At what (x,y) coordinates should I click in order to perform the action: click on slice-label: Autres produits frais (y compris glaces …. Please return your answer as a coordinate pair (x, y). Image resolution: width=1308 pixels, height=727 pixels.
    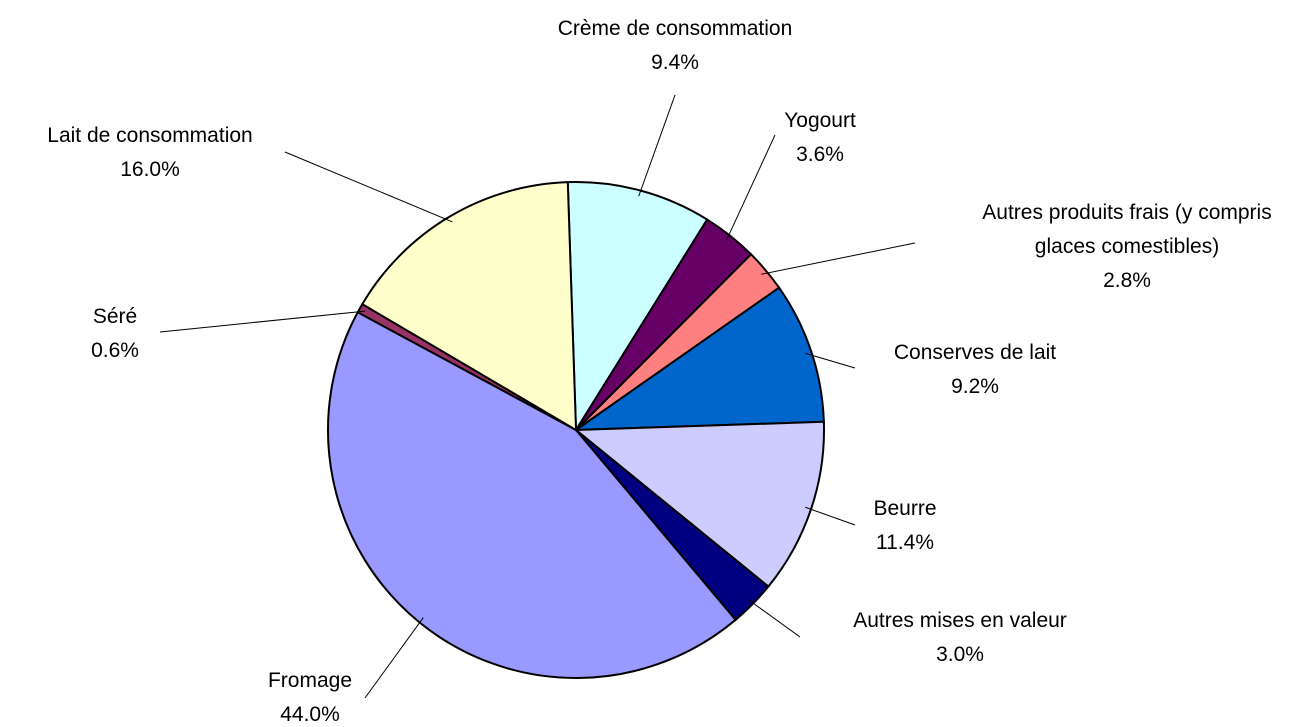
    Looking at the image, I should click on (1127, 247).